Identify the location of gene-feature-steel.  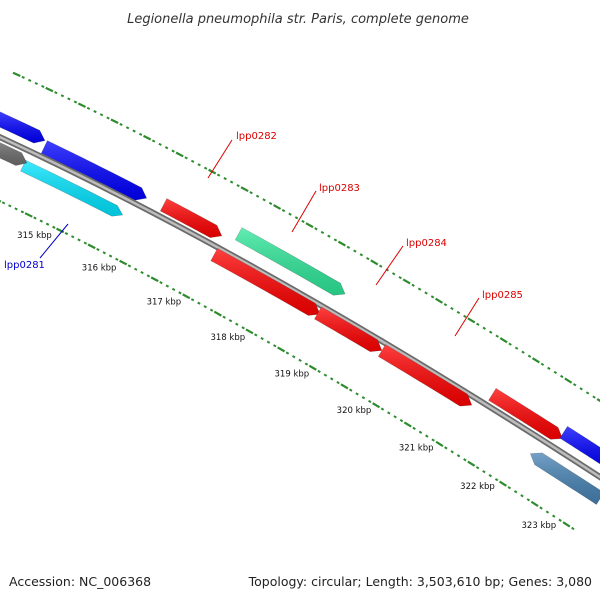
(564, 478).